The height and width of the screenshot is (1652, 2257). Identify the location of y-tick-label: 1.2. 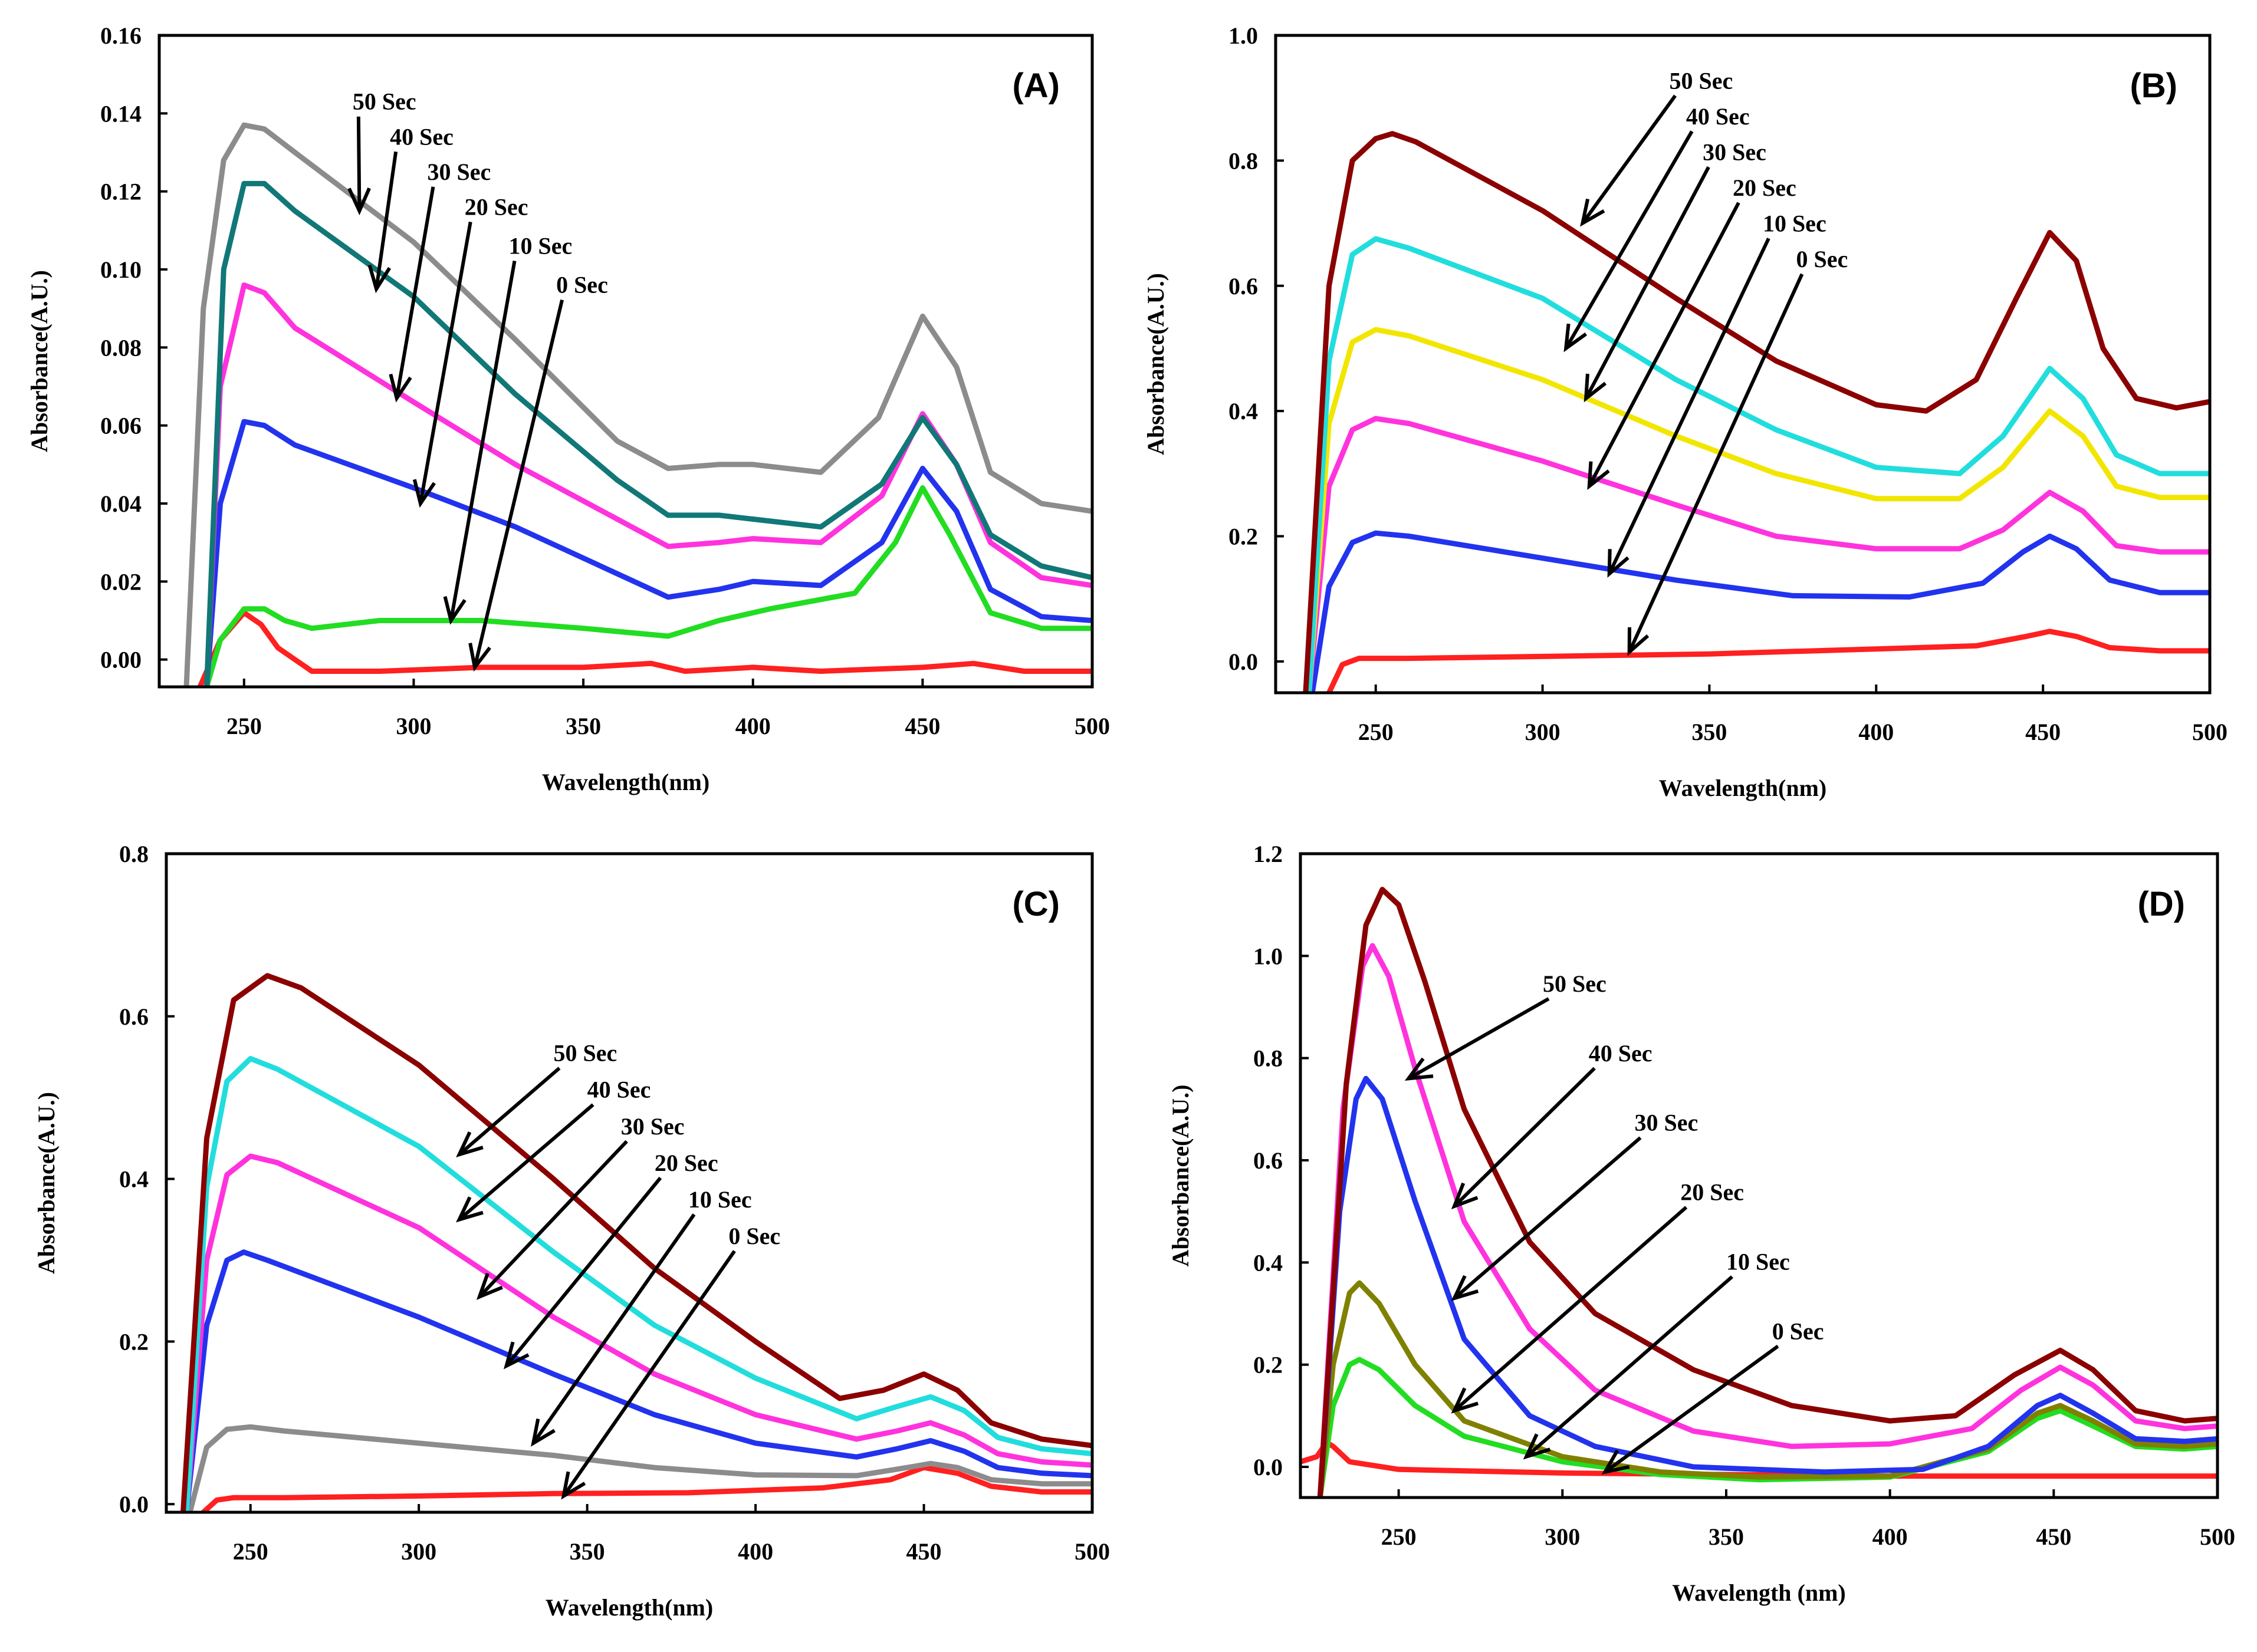
(1268, 854).